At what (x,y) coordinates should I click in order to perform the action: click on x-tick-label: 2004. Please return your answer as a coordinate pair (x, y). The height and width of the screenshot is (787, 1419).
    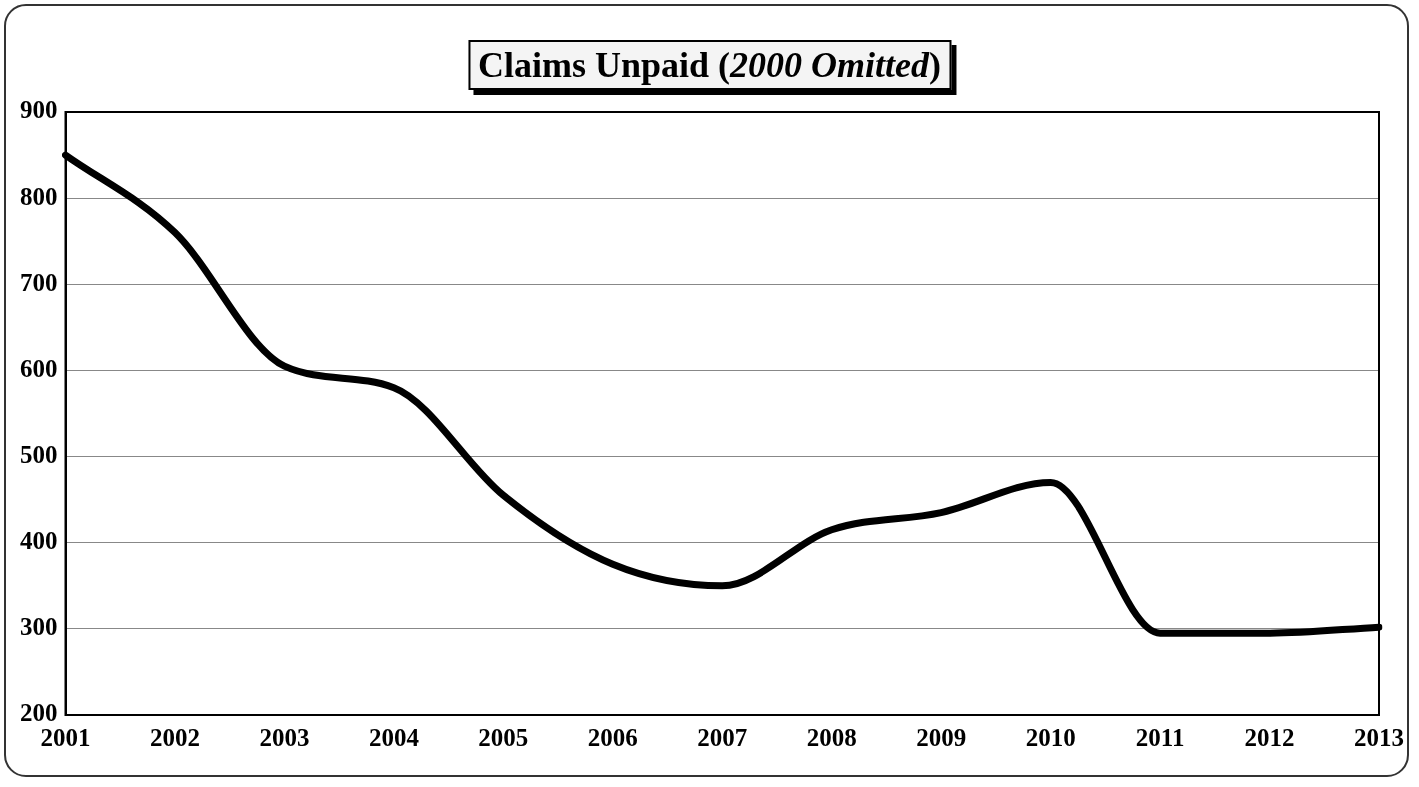
    Looking at the image, I should click on (394, 738).